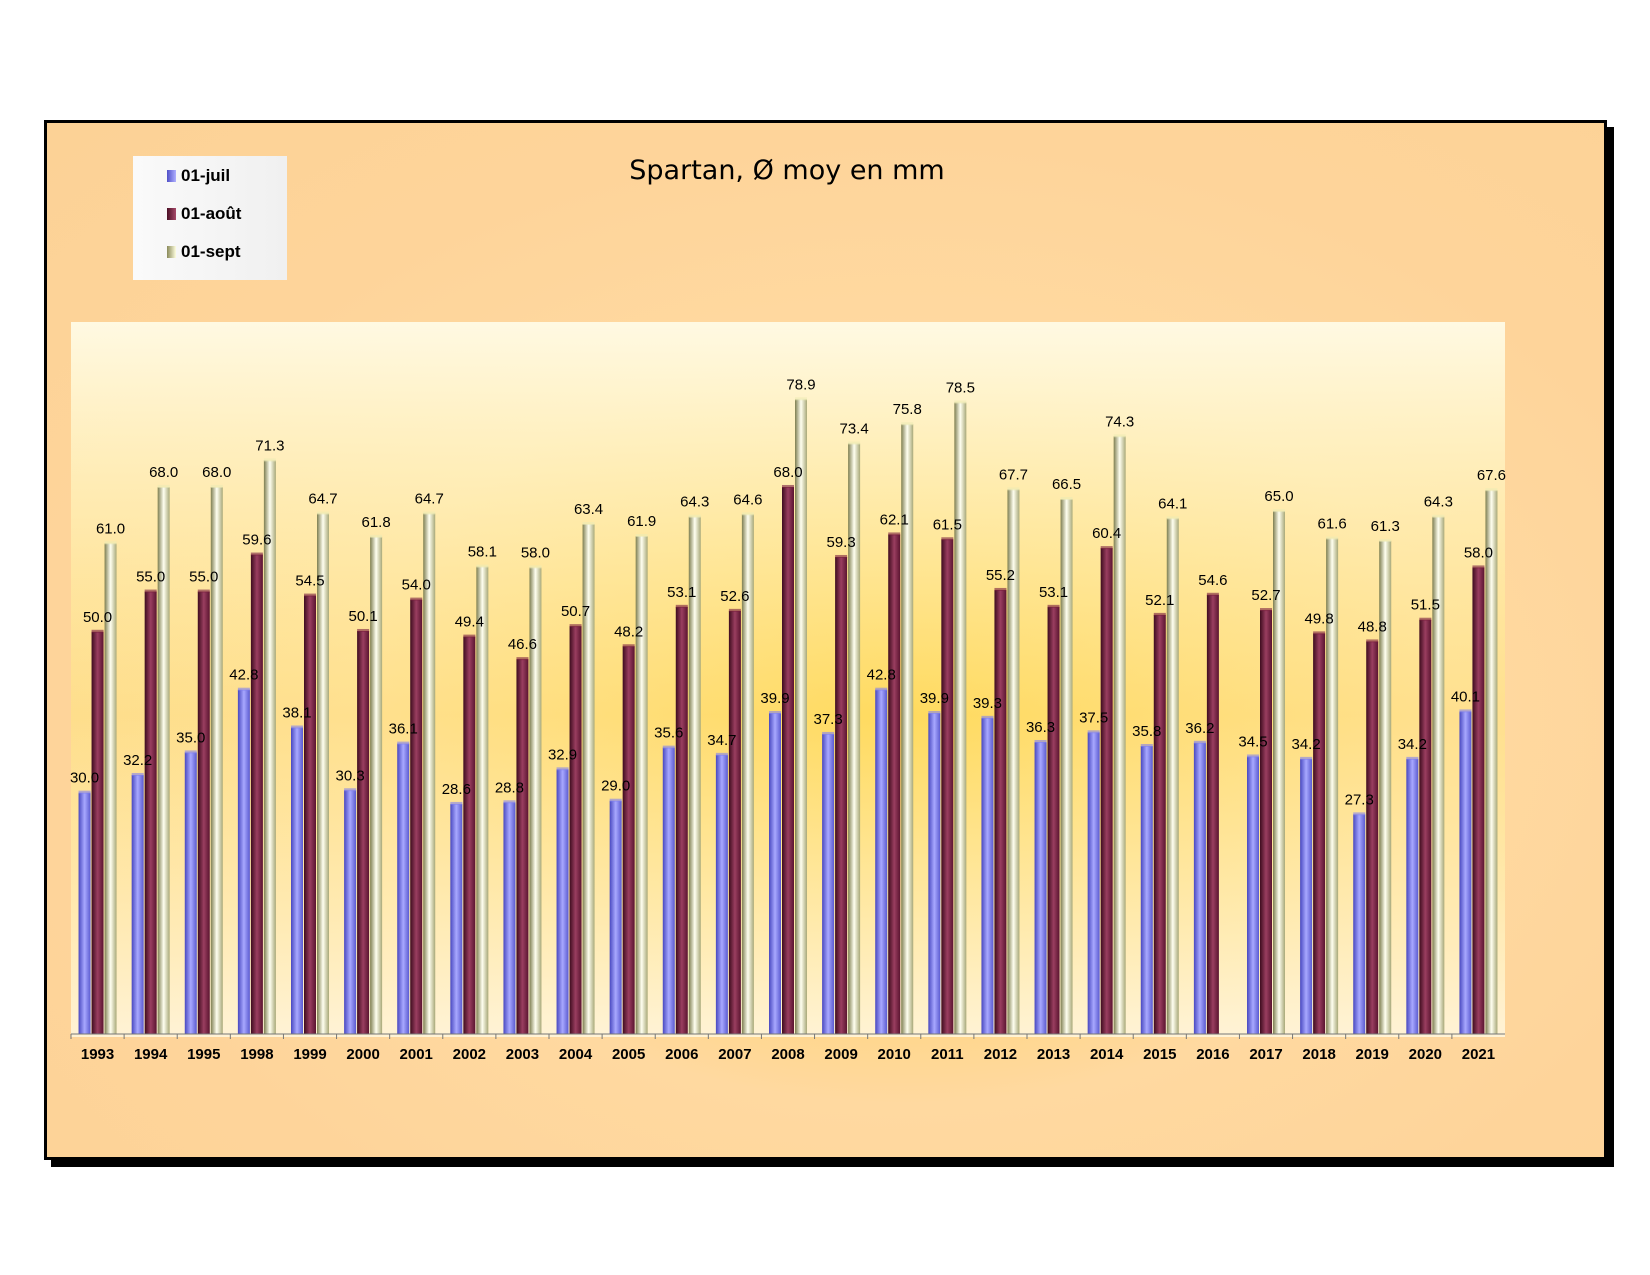 This screenshot has width=1650, height=1275. I want to click on data-label-01-août-1994: 55.0, so click(150, 577).